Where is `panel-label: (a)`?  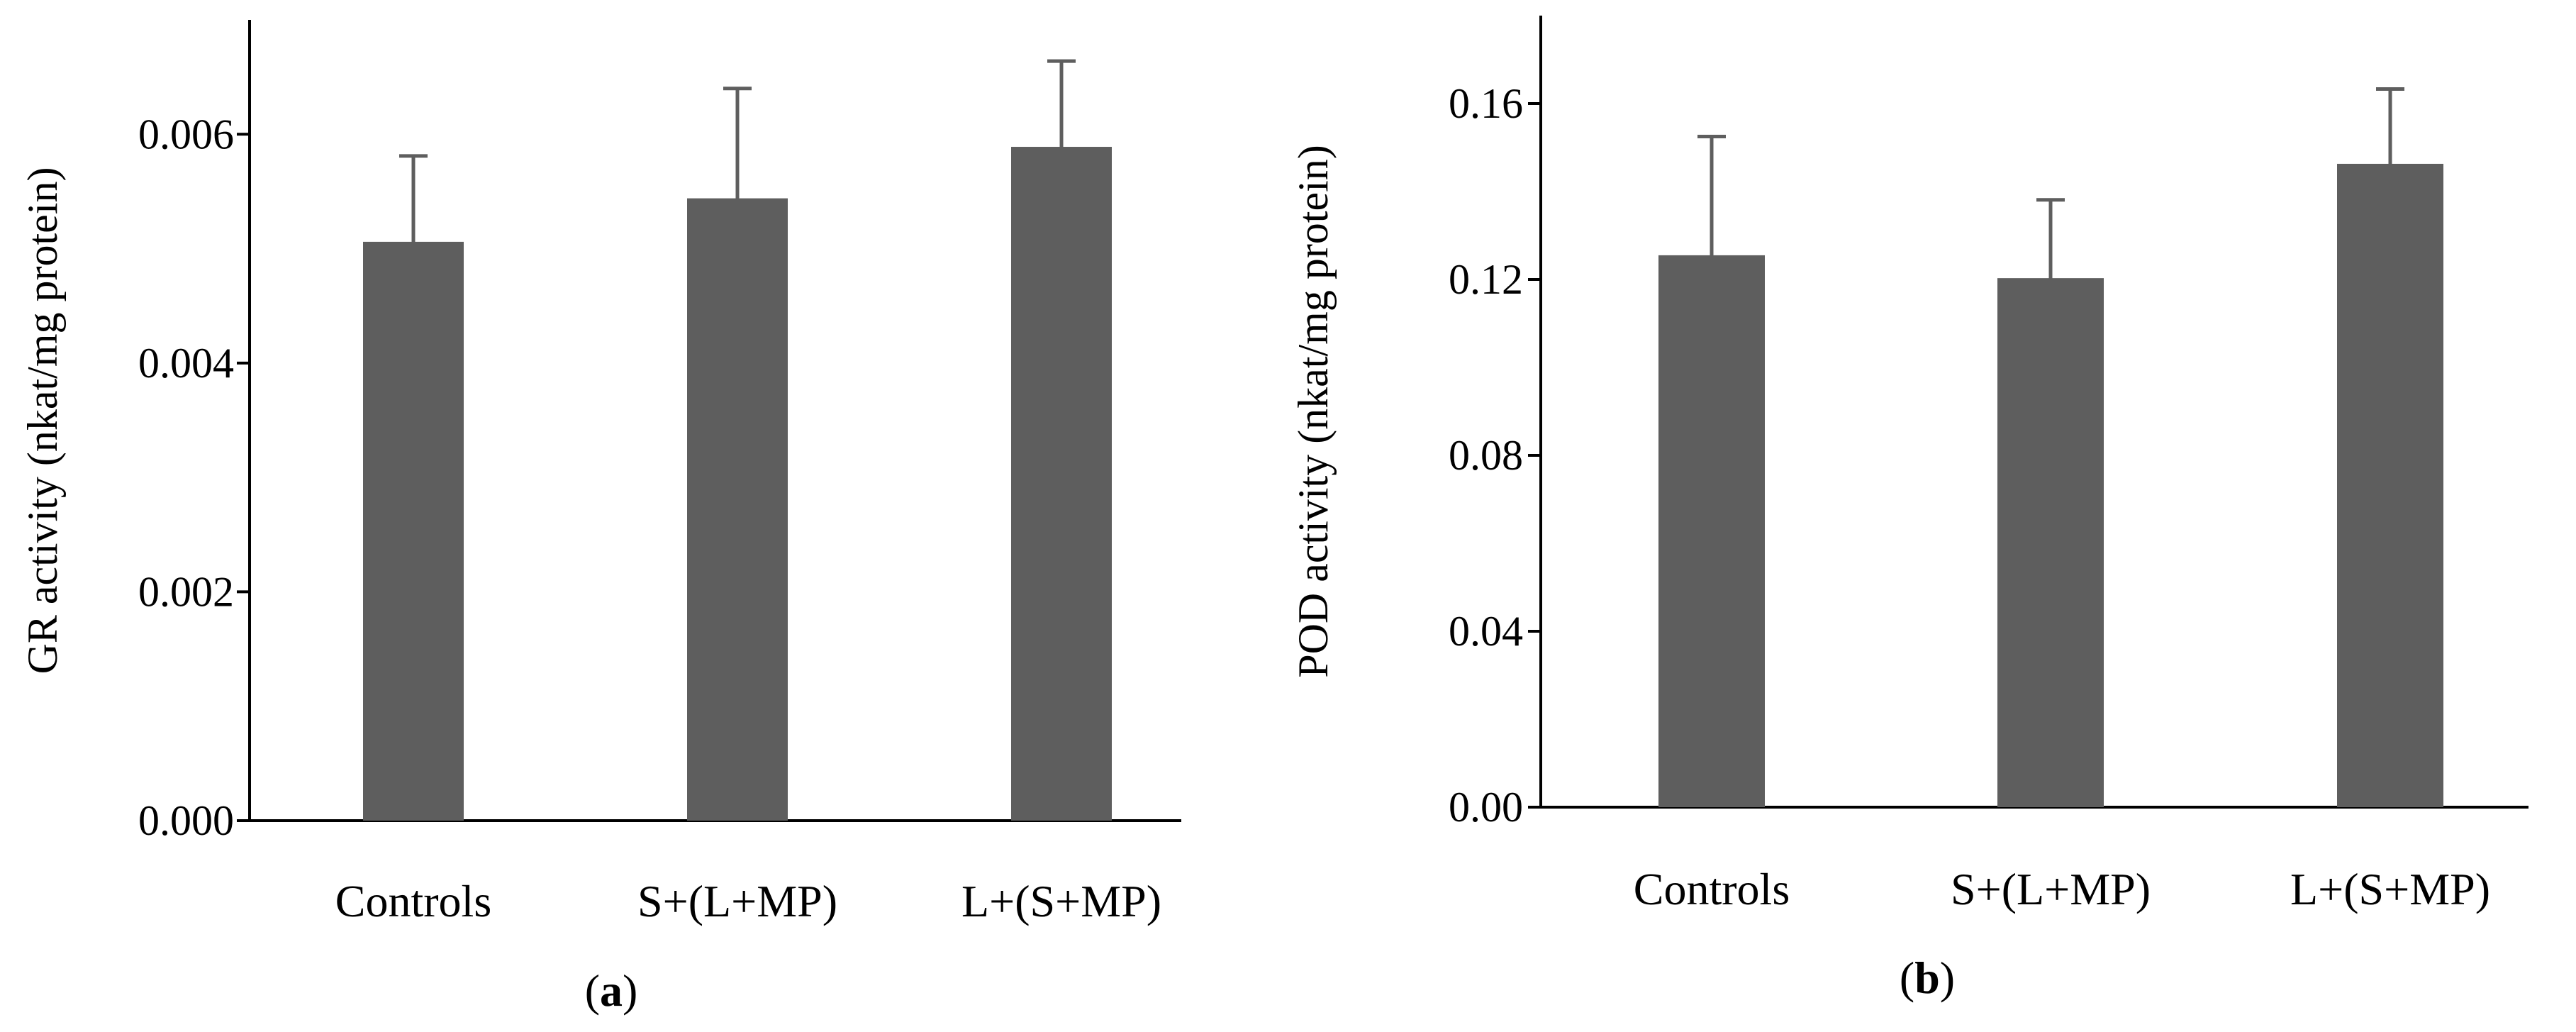
panel-label: (a) is located at coordinates (611, 991).